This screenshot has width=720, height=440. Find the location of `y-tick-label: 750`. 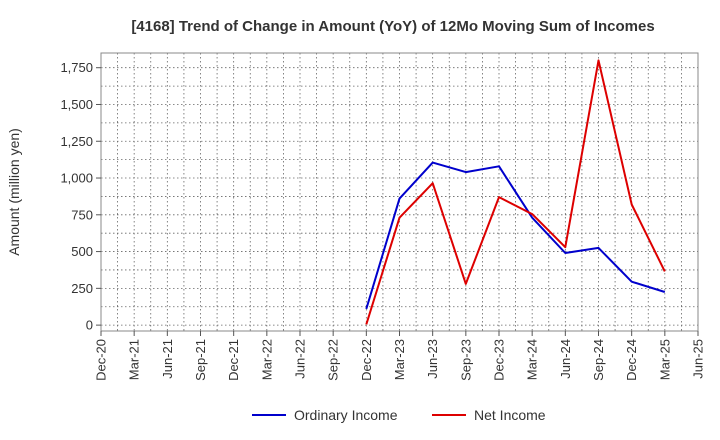

y-tick-label: 750 is located at coordinates (82, 214).